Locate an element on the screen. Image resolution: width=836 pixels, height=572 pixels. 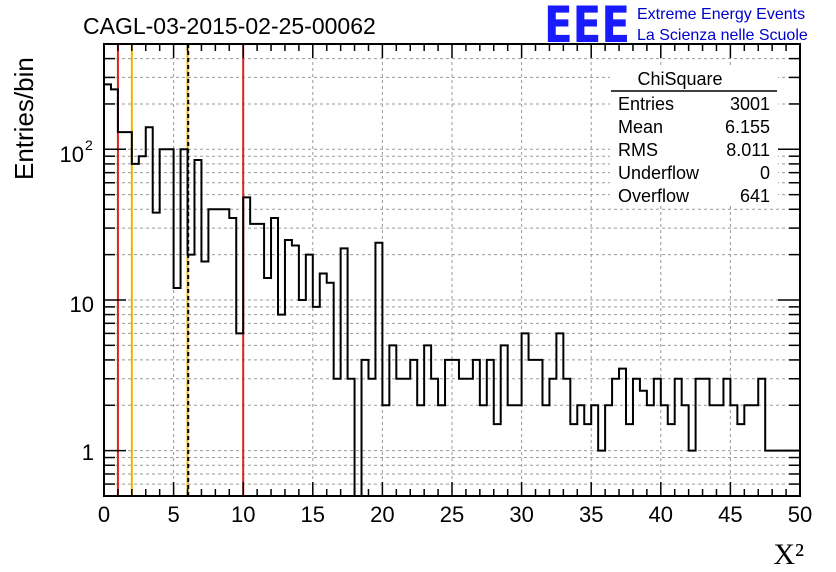
x-tick-label: 25 is located at coordinates (452, 514).